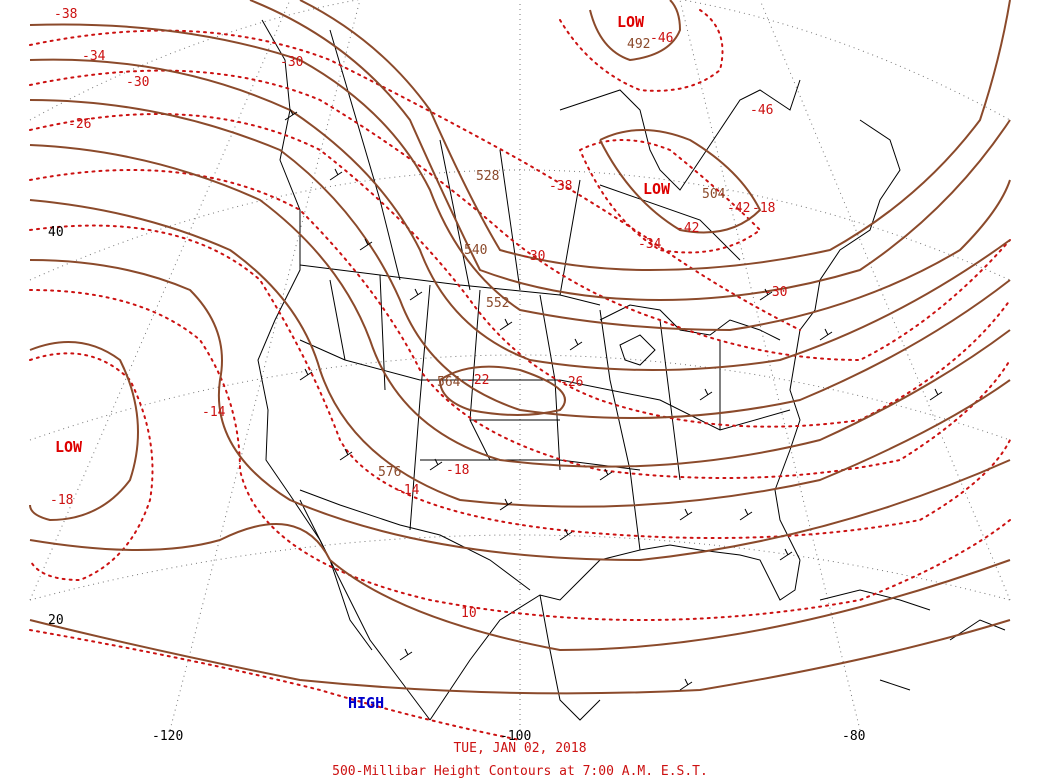 The height and width of the screenshot is (780, 1040). I want to click on height-label: 540, so click(475, 250).